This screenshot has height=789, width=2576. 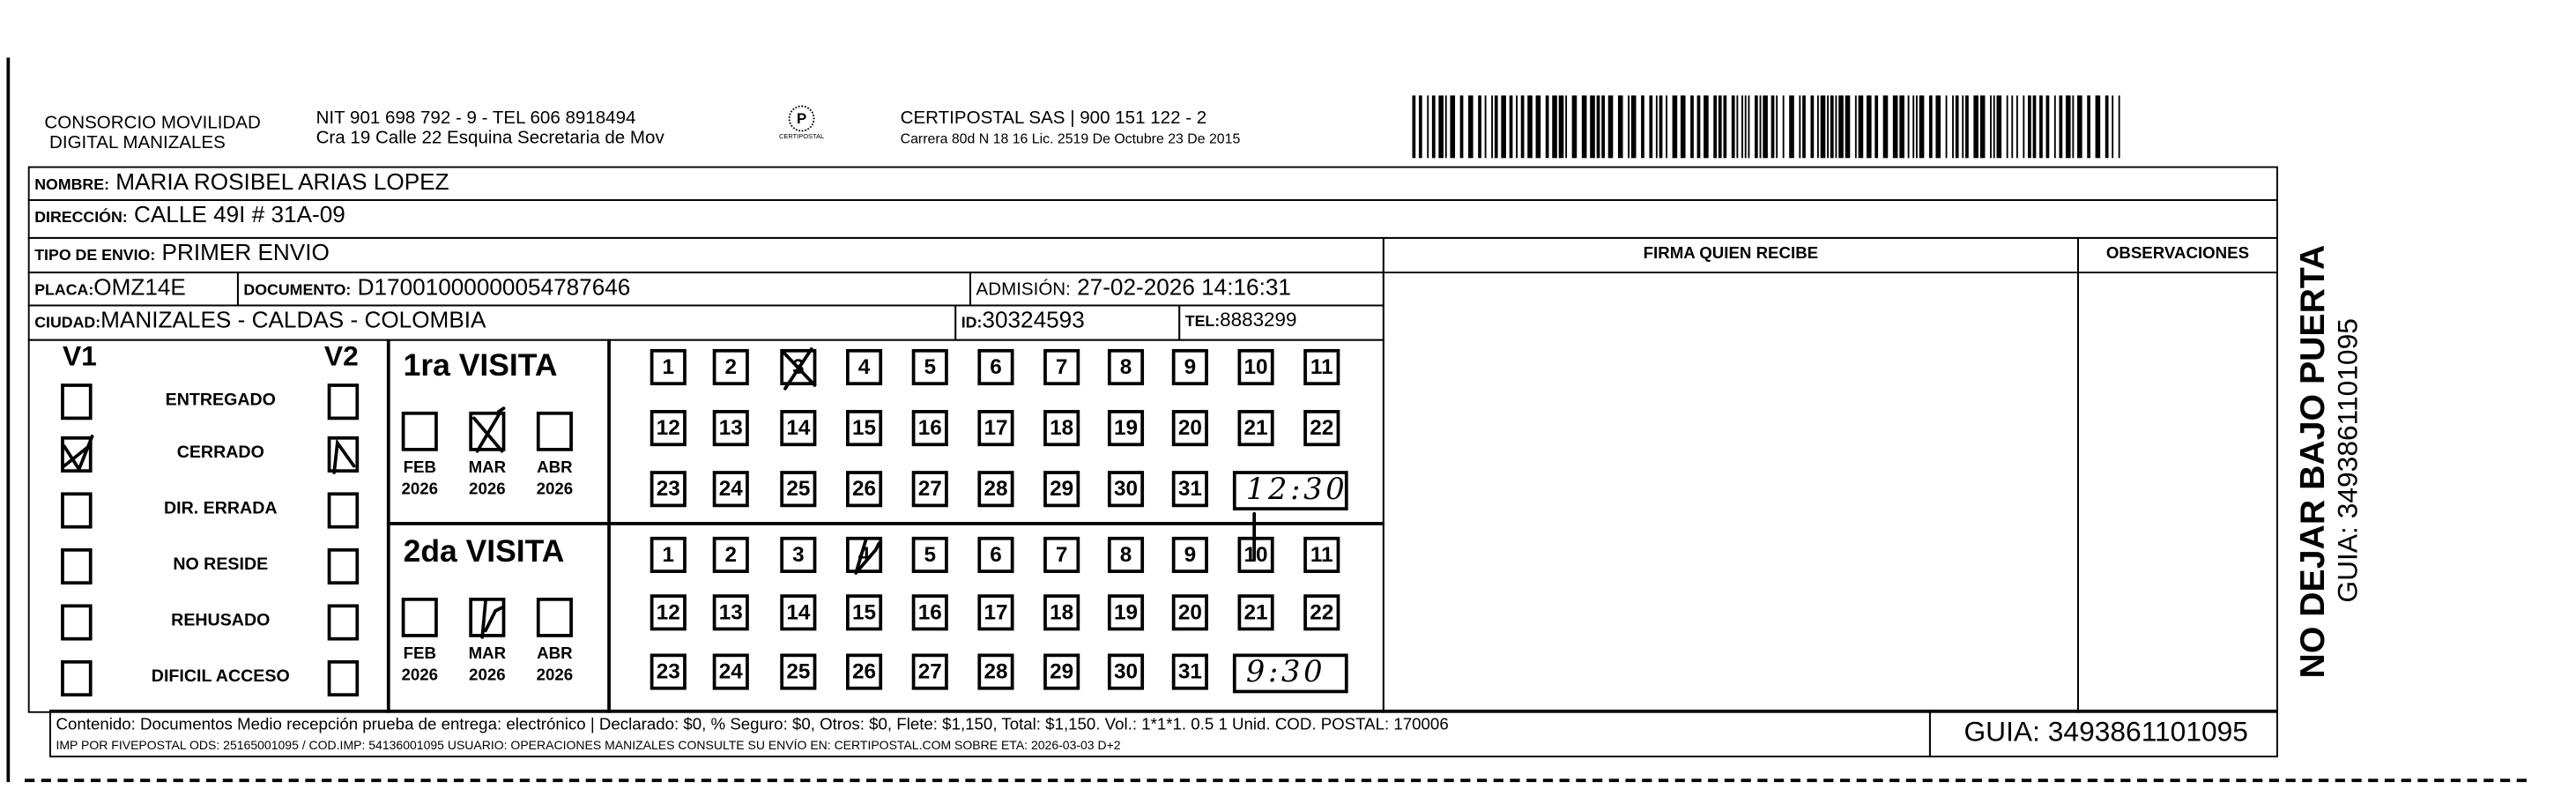 What do you see at coordinates (221, 620) in the screenshot?
I see `status-label: REHUSADO` at bounding box center [221, 620].